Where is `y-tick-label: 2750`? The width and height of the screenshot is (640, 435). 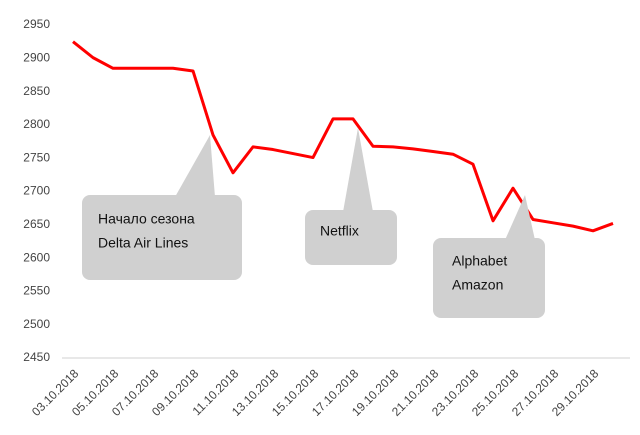 y-tick-label: 2750 is located at coordinates (36, 157).